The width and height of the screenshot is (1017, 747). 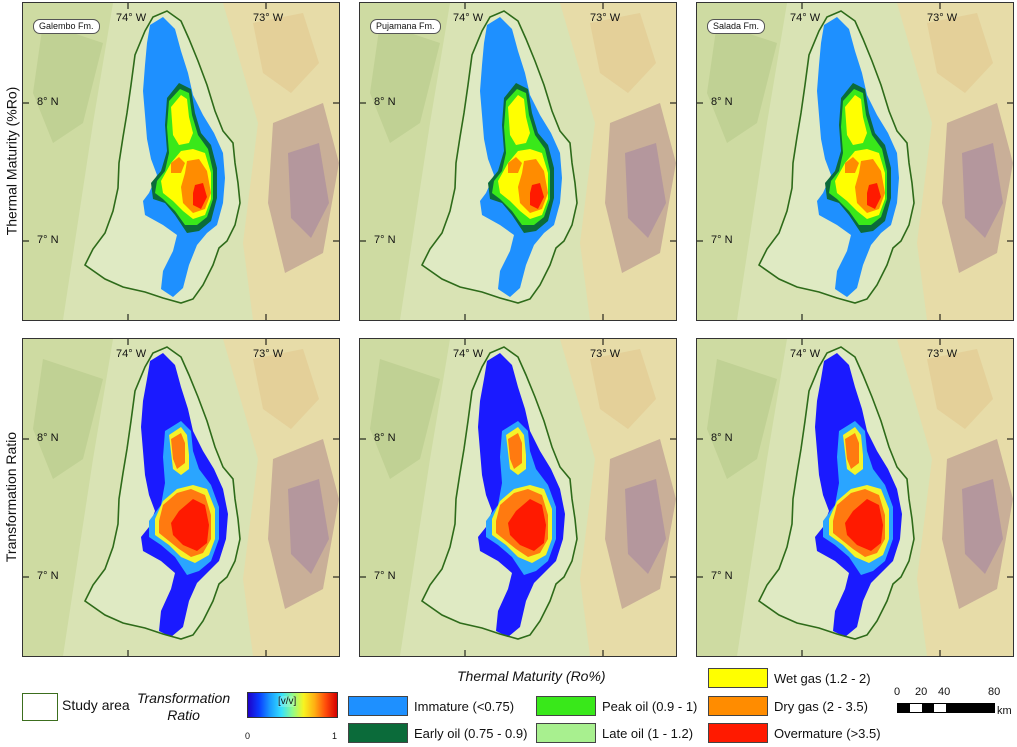 What do you see at coordinates (738, 733) in the screenshot?
I see `swatch-overmature` at bounding box center [738, 733].